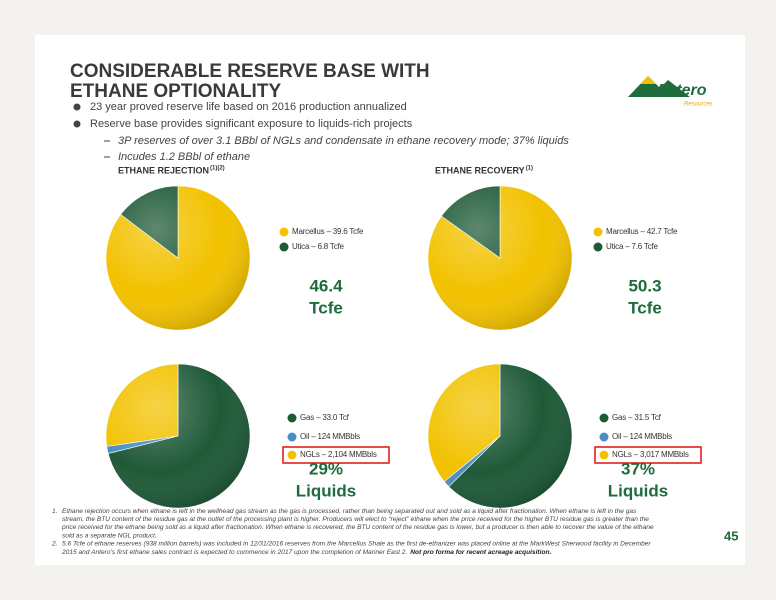 The height and width of the screenshot is (600, 776). Describe the element at coordinates (680, 90) in the screenshot. I see `logo-text: Antero` at that location.